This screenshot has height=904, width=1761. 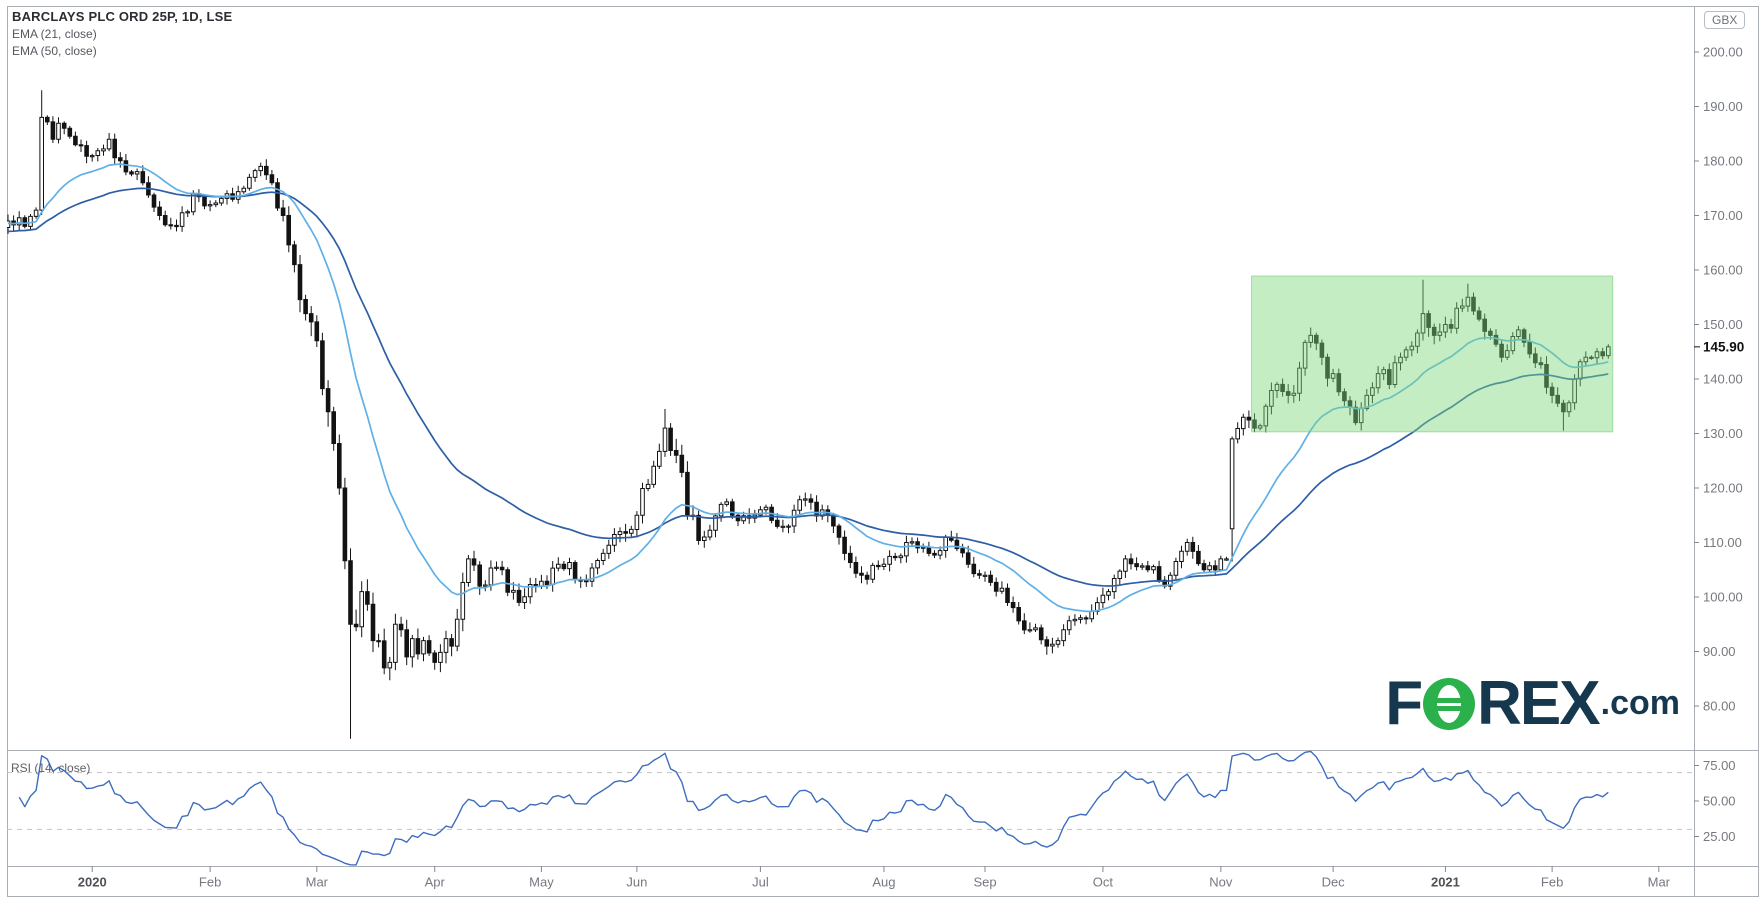 I want to click on price-tick-label: 150.00, so click(x=1723, y=324).